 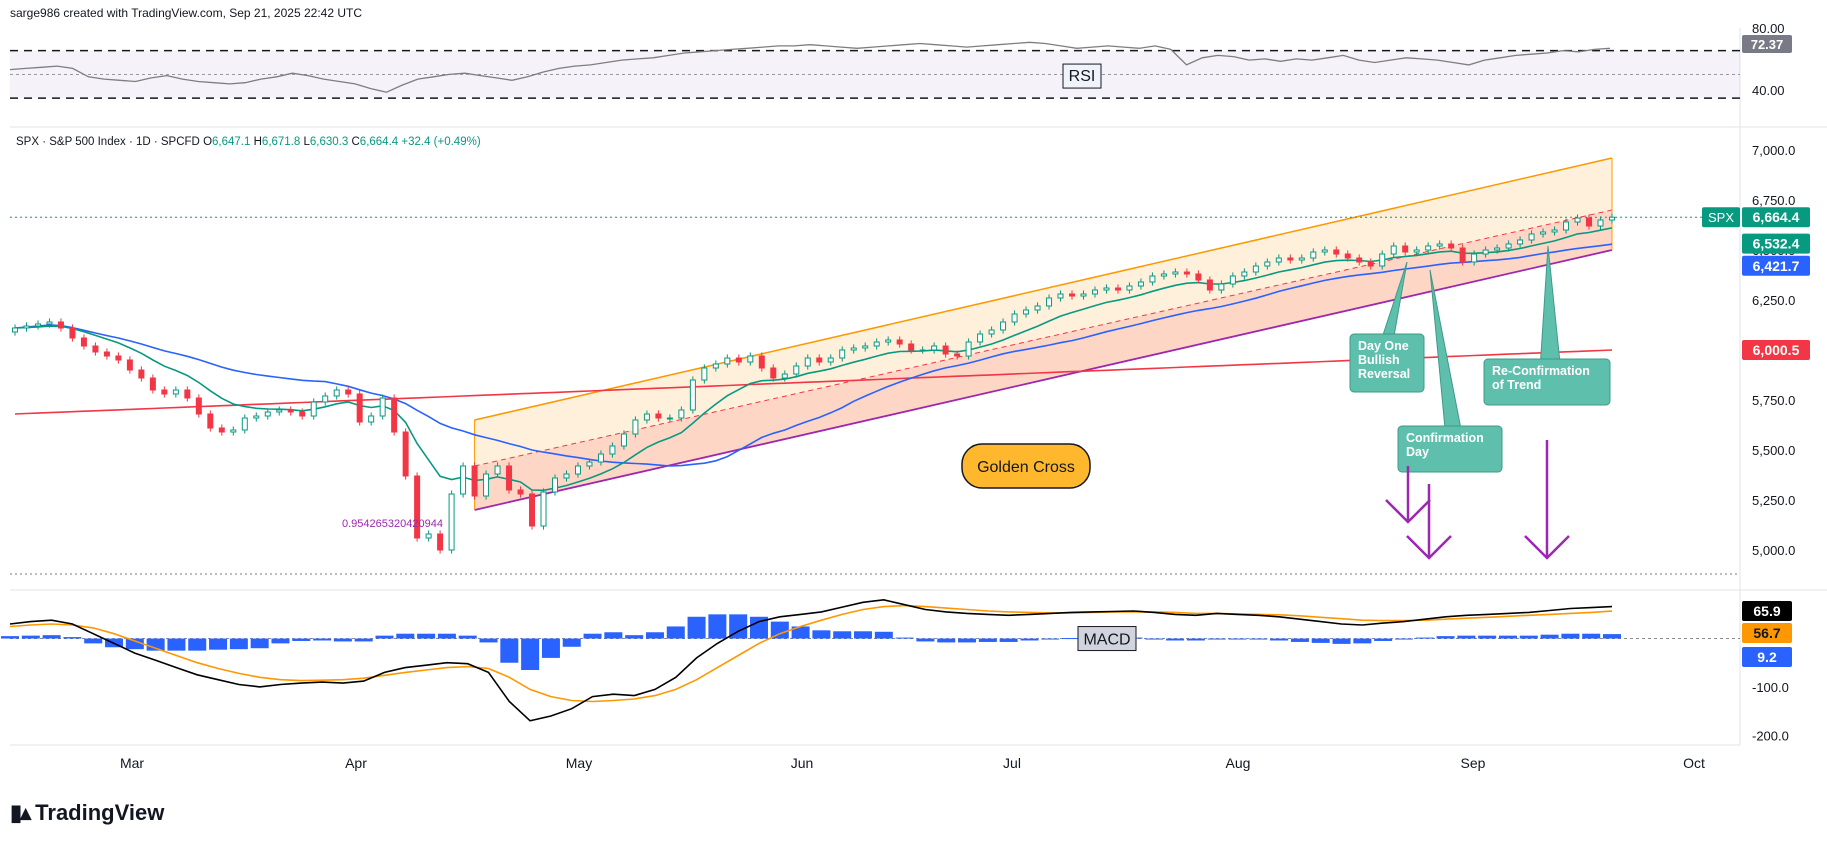 I want to click on brand: ▮▴ TradingView, so click(x=87, y=813).